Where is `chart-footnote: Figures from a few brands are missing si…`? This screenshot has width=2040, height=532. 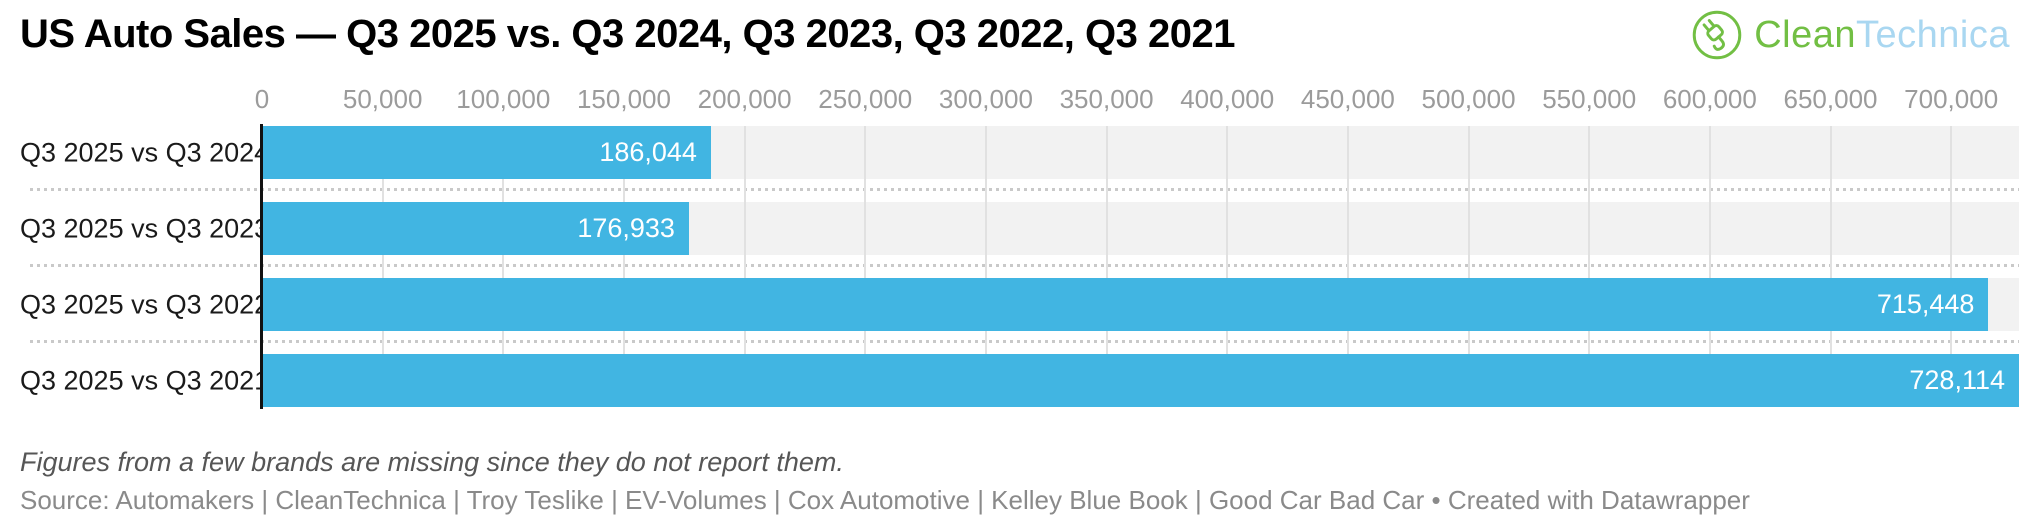
chart-footnote: Figures from a few brands are missing si… is located at coordinates (432, 462).